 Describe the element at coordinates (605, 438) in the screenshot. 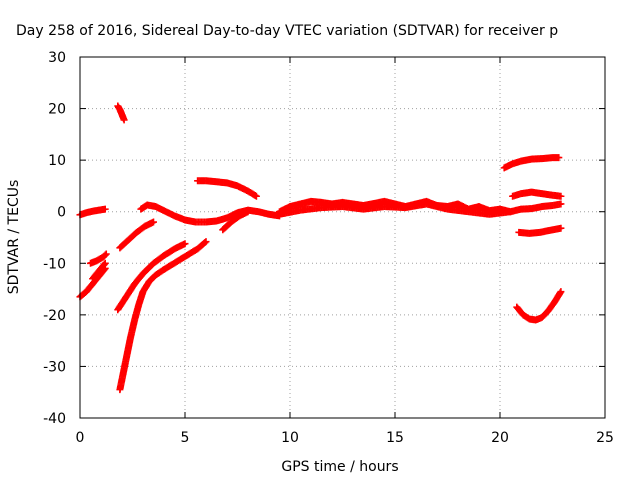

I see `x-tick-label: 25` at that location.